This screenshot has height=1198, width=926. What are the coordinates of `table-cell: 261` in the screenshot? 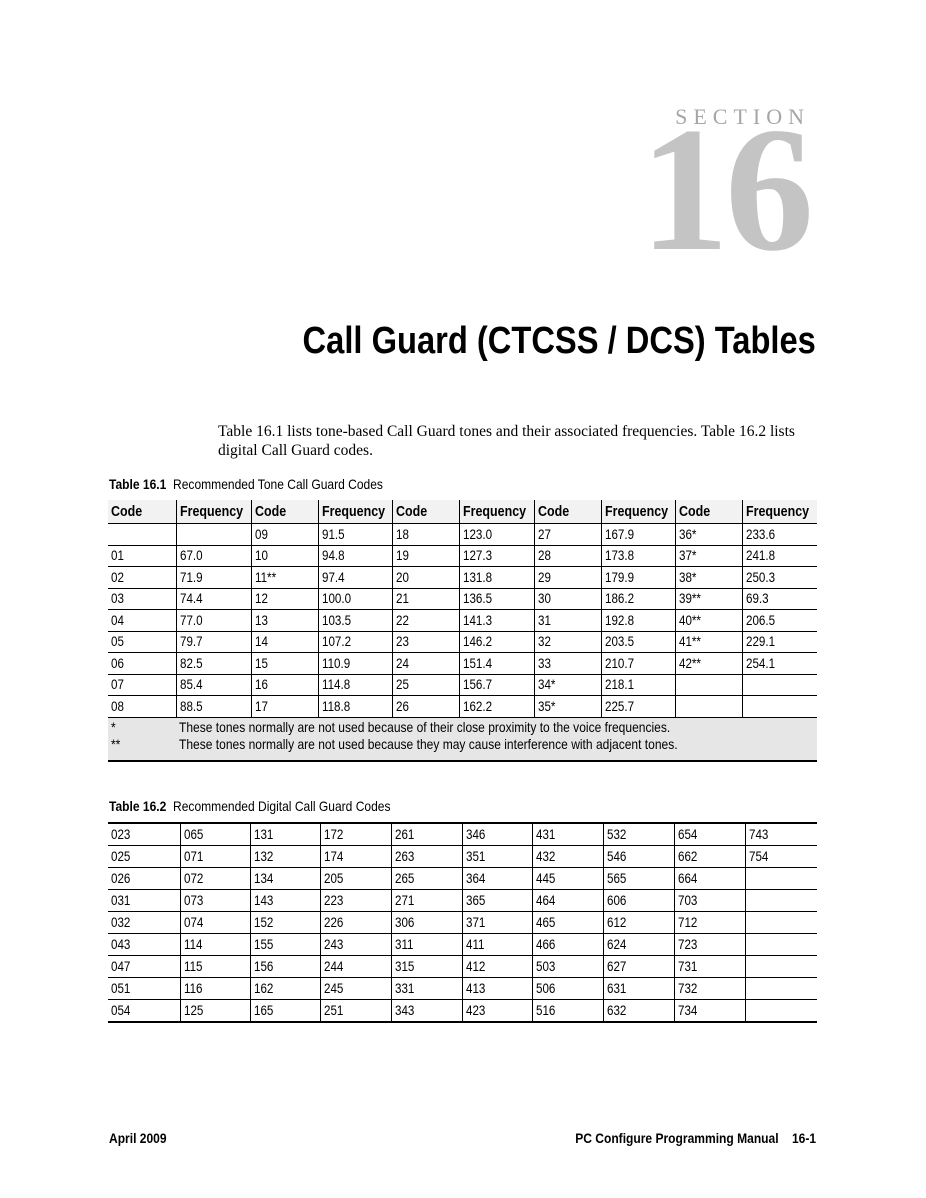 It's located at (426, 834).